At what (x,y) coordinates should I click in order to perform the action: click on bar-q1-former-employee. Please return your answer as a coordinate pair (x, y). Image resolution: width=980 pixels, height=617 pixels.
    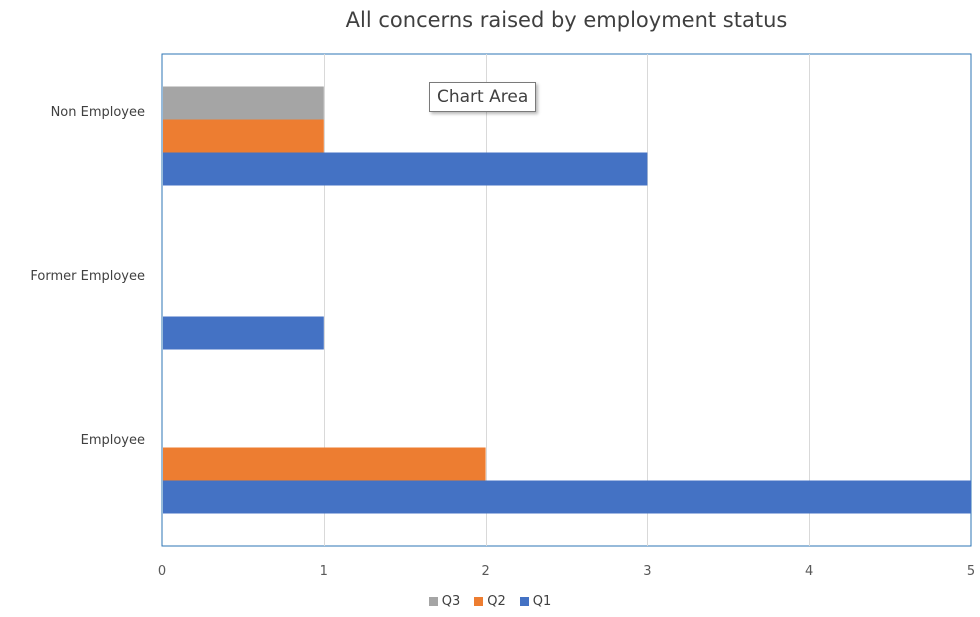
    Looking at the image, I should click on (243, 333).